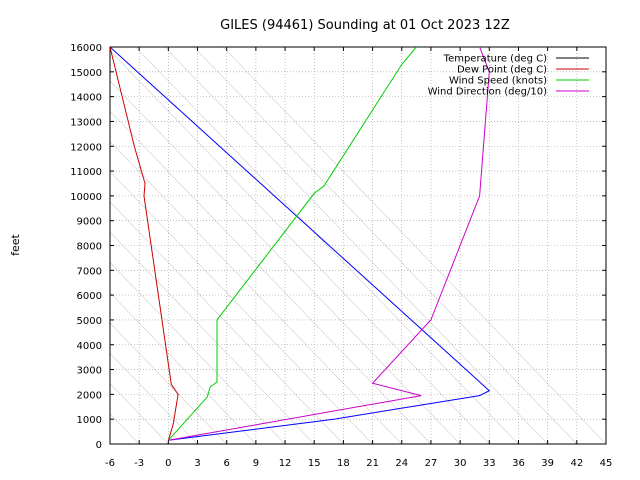  Describe the element at coordinates (89, 247) in the screenshot. I see `y-tick-label: 8000` at that location.